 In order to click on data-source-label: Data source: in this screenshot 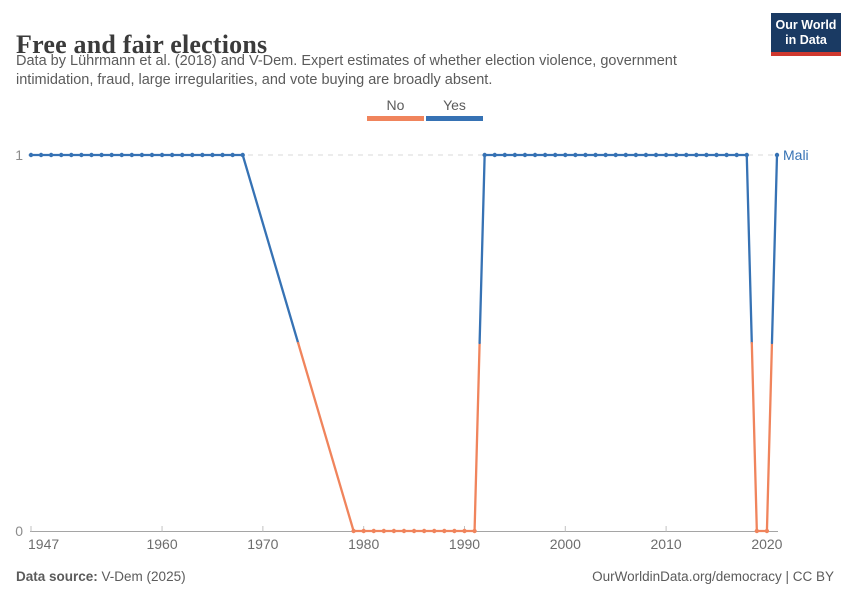, I will do `click(57, 576)`.